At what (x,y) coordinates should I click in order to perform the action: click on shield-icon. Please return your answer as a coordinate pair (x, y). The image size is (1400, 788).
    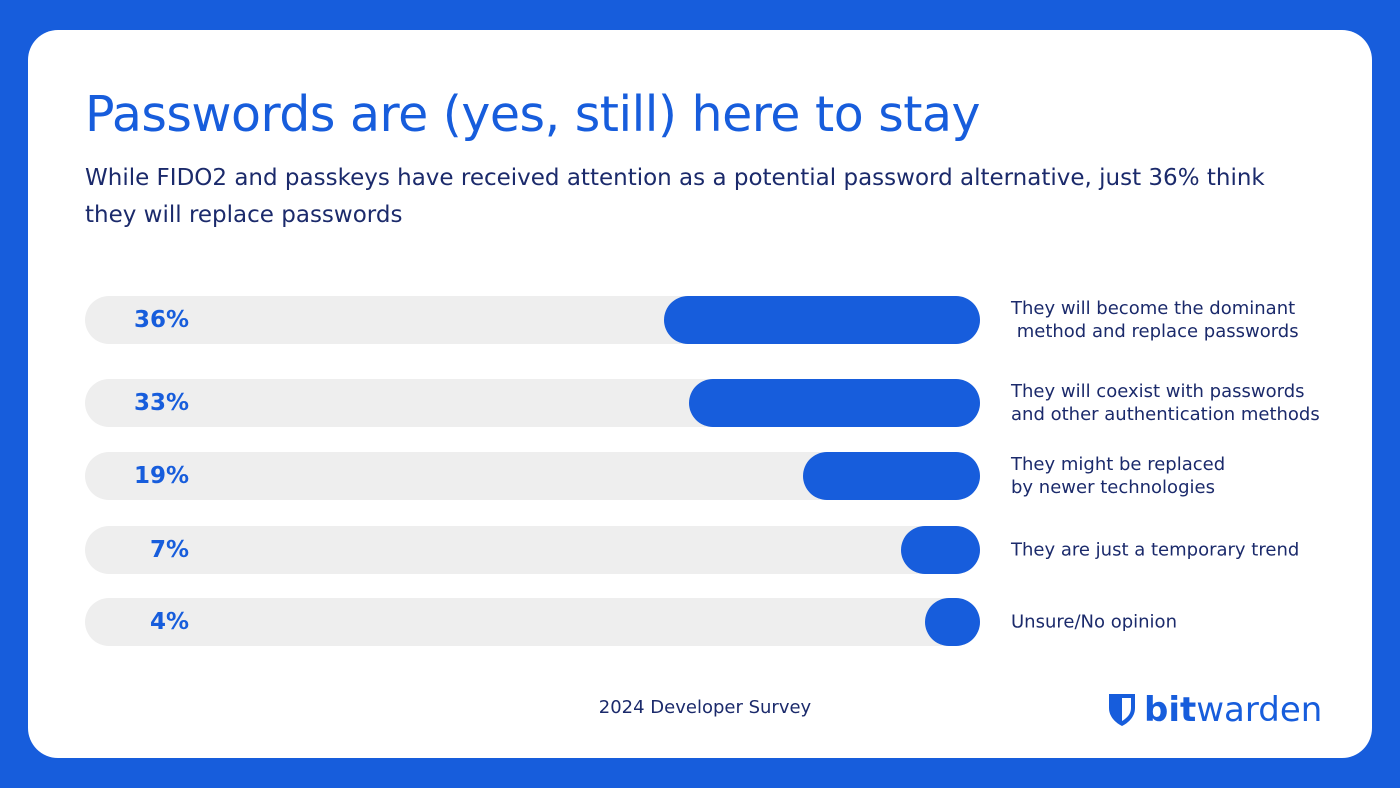
    Looking at the image, I should click on (1122, 710).